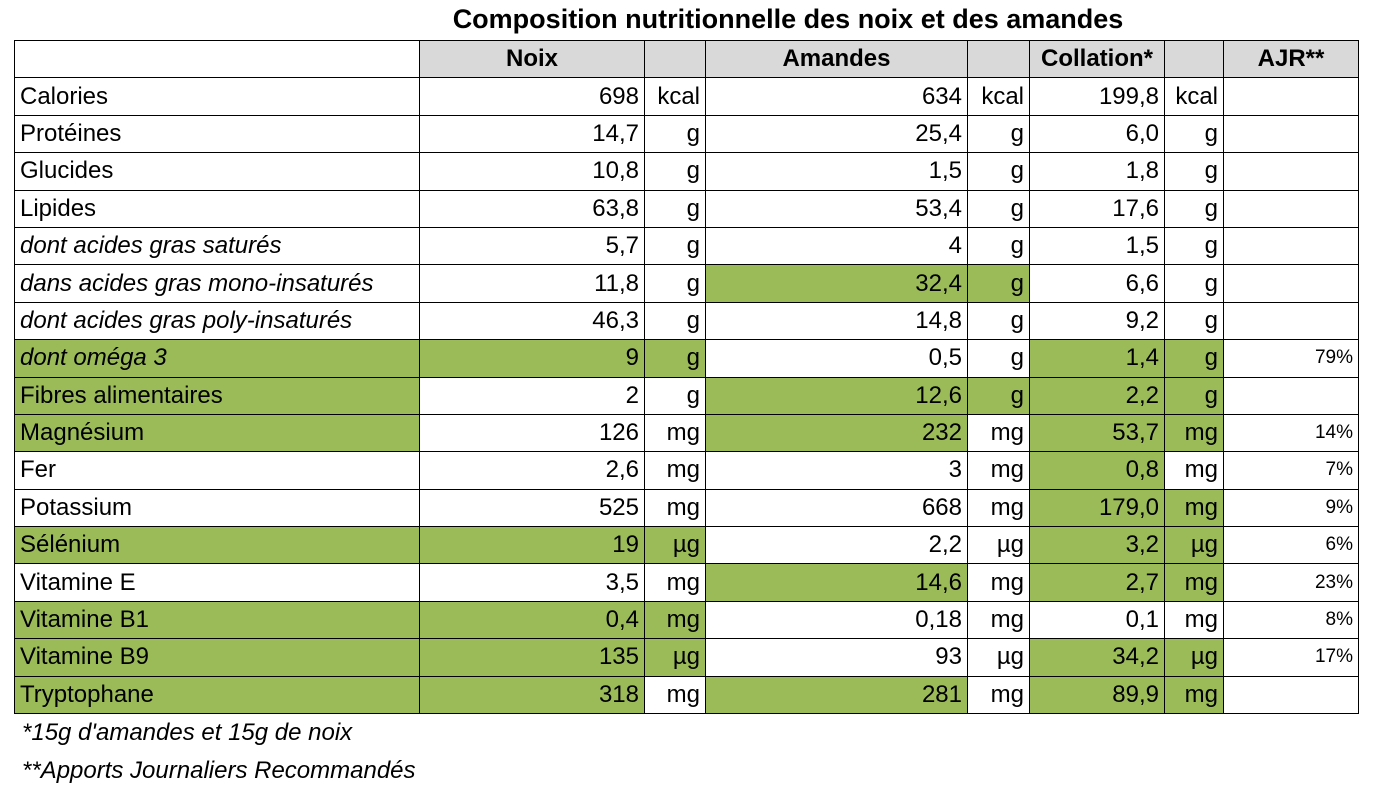 Image resolution: width=1376 pixels, height=808 pixels. I want to click on table-row: Protéines 14,7 g 25,4 g 6,0 g, so click(686, 134).